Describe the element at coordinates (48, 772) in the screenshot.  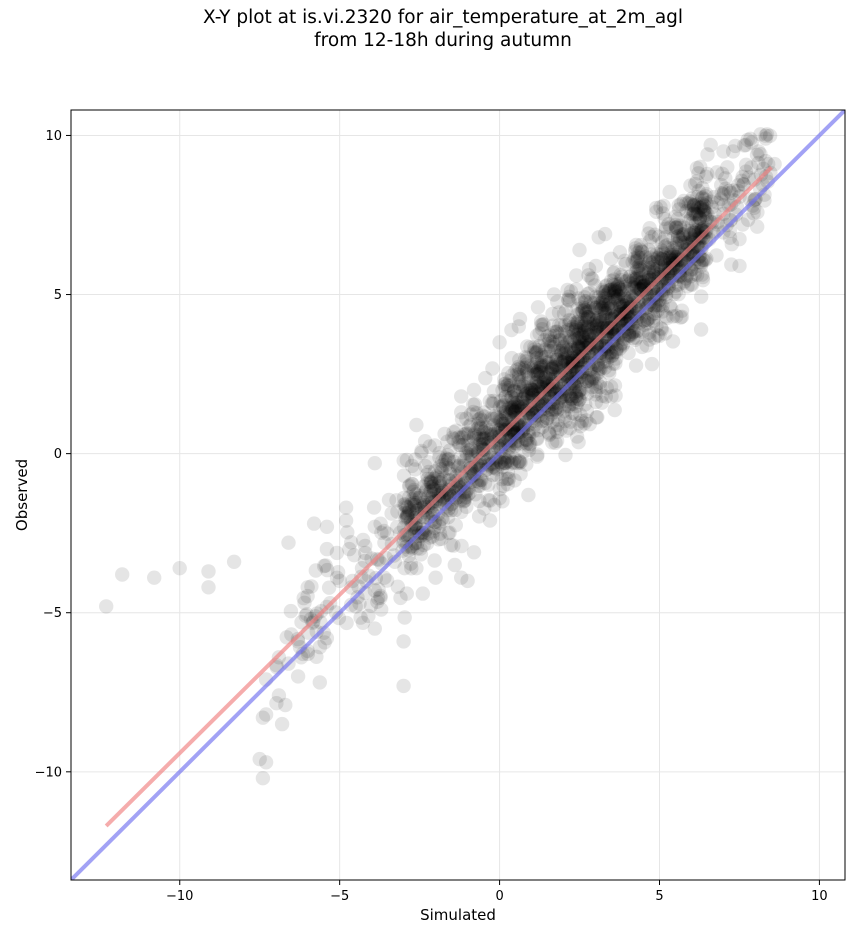
I see `y-tick-label: −10` at that location.